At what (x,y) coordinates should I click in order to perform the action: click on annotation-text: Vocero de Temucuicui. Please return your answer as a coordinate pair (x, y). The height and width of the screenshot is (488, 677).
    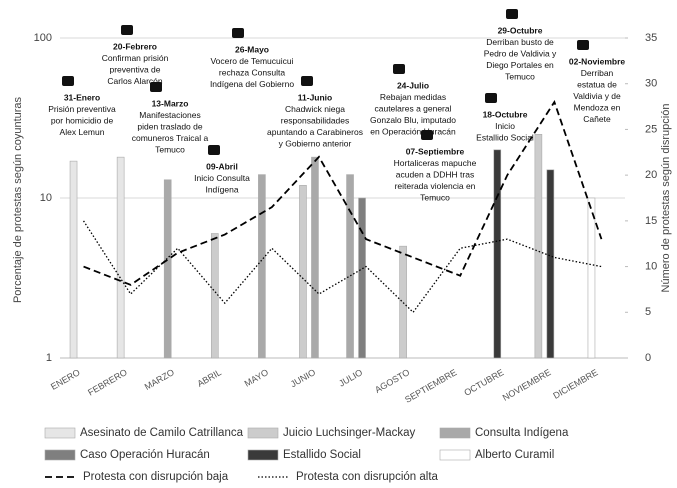
    Looking at the image, I should click on (251, 61).